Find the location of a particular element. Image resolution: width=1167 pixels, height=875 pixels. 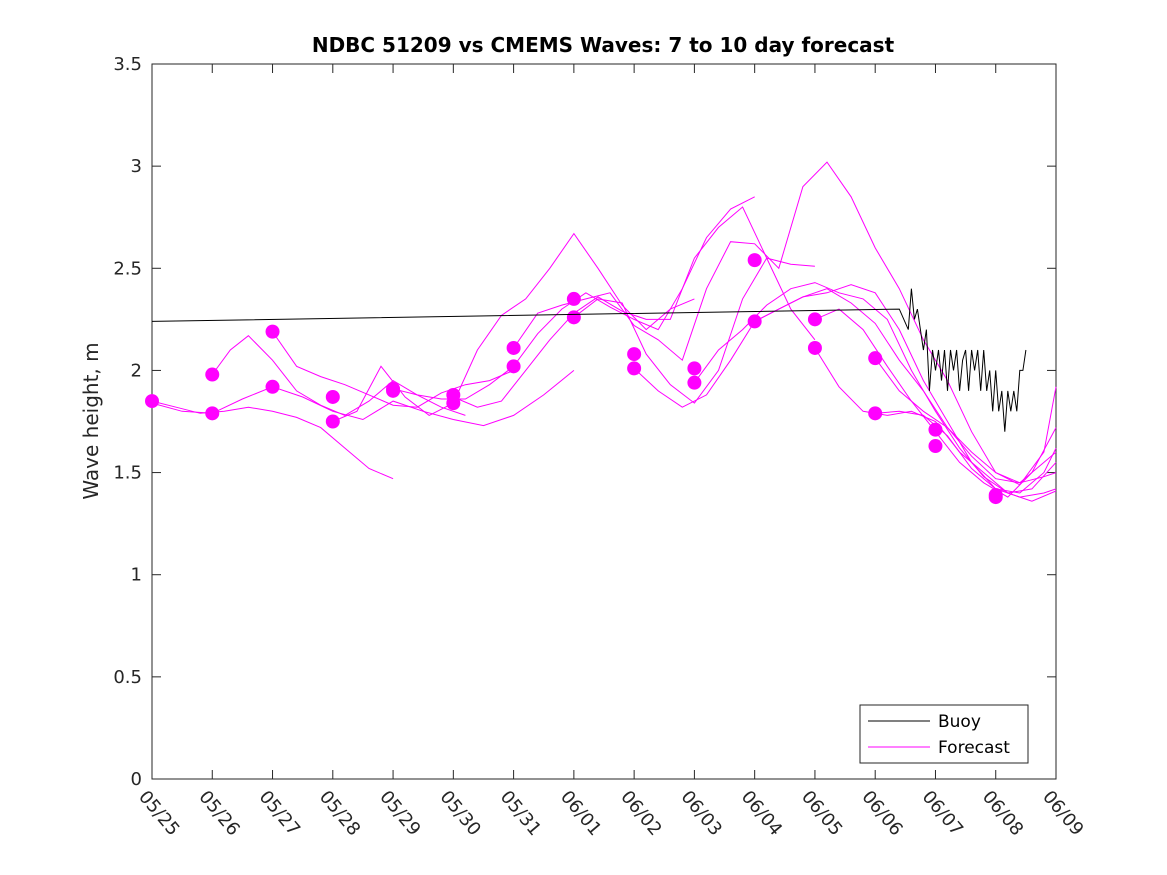

y-tick-label: 3.5 is located at coordinates (127, 64).